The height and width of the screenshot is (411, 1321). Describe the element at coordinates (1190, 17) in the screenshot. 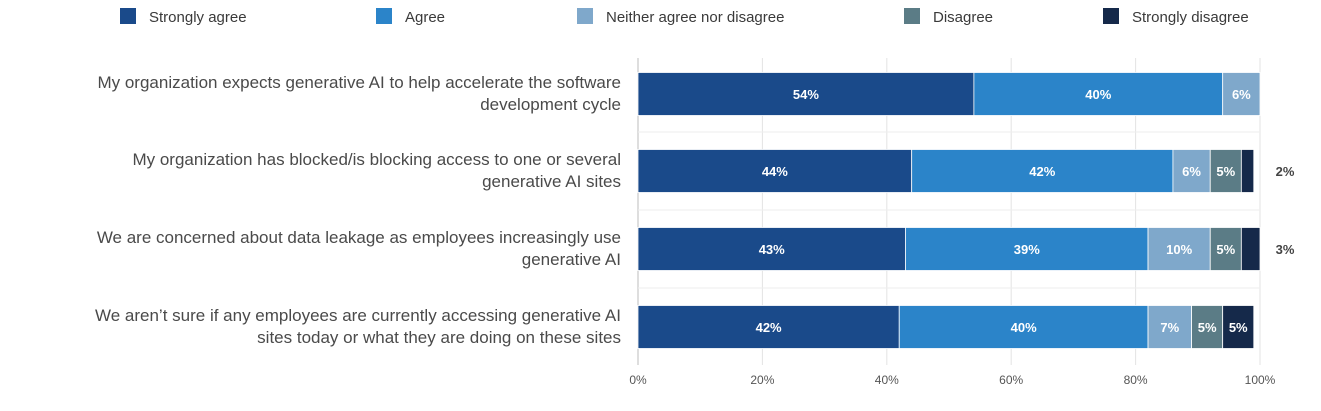

I see `legend-label: Strongly disagree` at that location.